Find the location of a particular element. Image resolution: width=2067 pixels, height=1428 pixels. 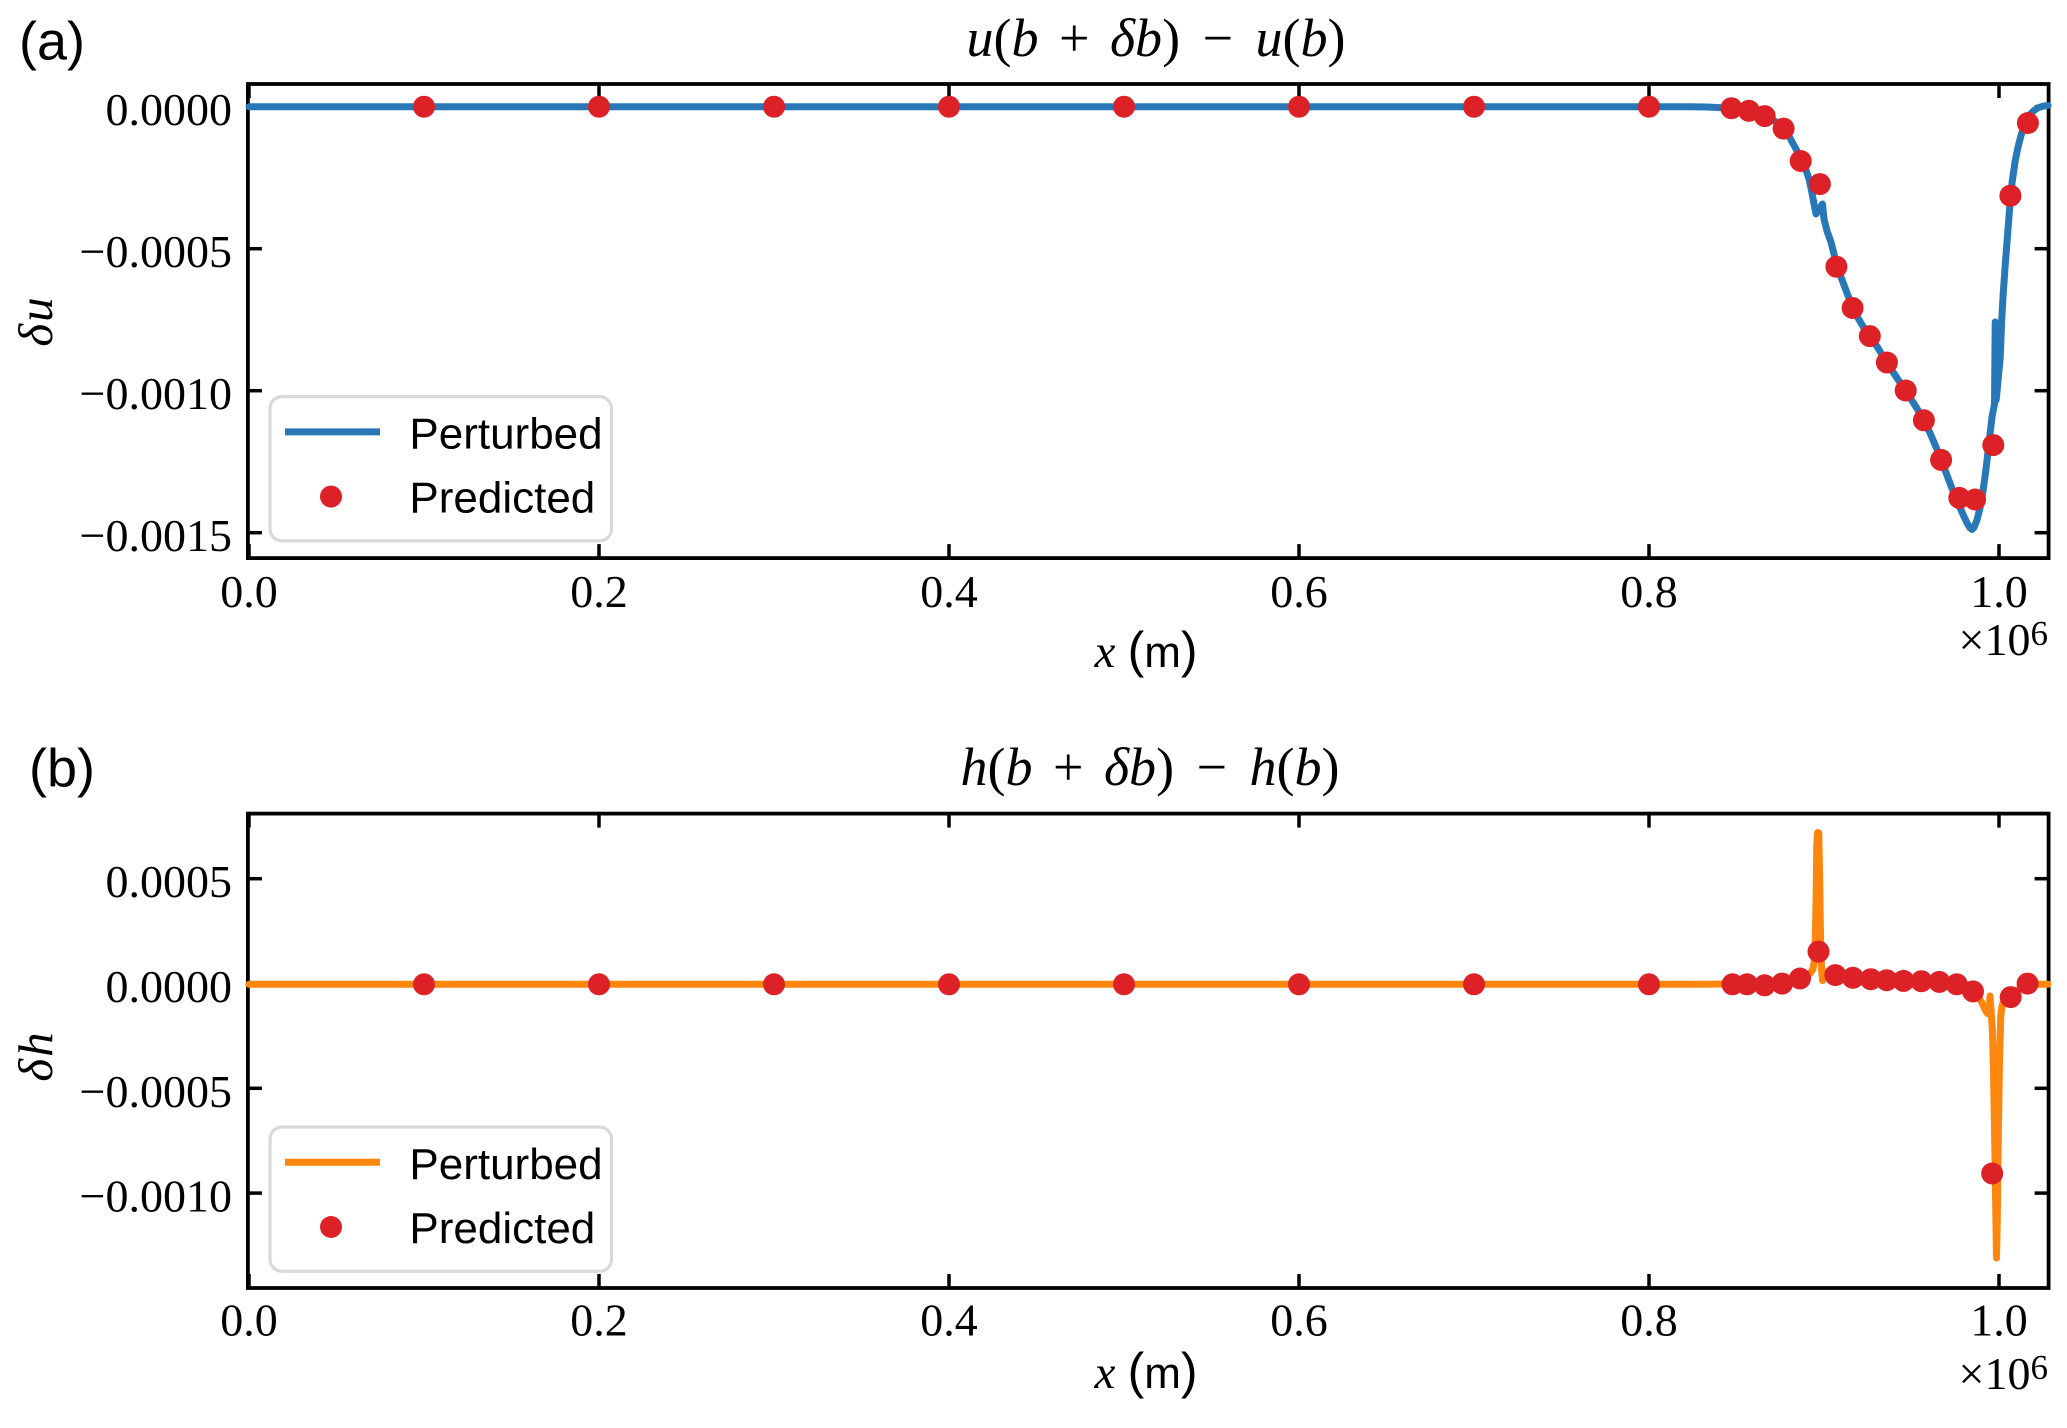

svg-text: 0.0005 is located at coordinates (169, 881).